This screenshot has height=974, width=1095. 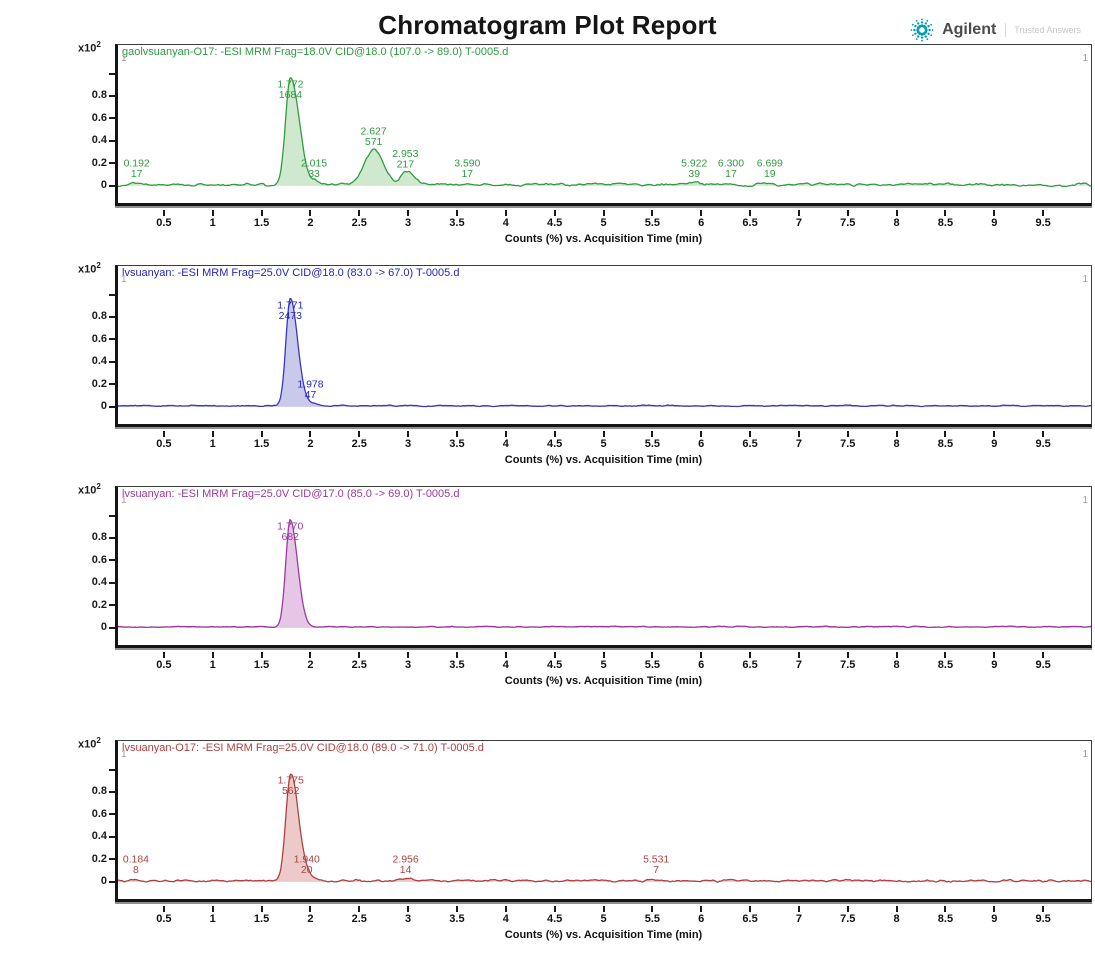 I want to click on x-tick-label: 5.5, so click(x=652, y=665).